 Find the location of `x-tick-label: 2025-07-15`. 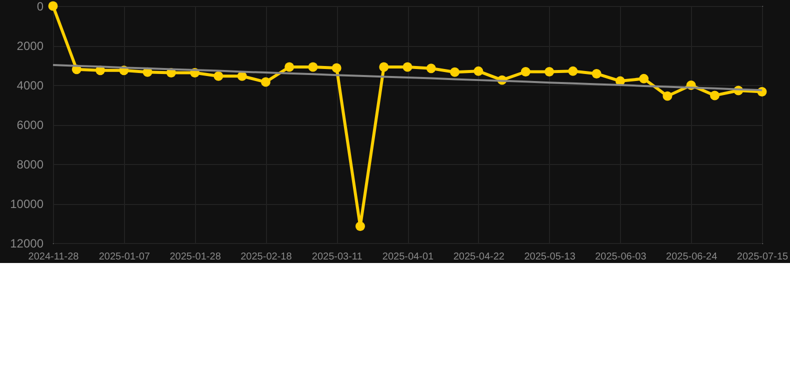

x-tick-label: 2025-07-15 is located at coordinates (762, 257).